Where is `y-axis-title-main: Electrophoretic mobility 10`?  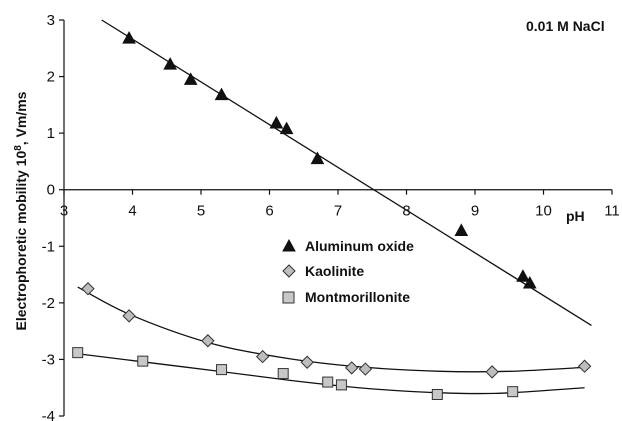
y-axis-title-main: Electrophoretic mobility 10 is located at coordinates (21, 241).